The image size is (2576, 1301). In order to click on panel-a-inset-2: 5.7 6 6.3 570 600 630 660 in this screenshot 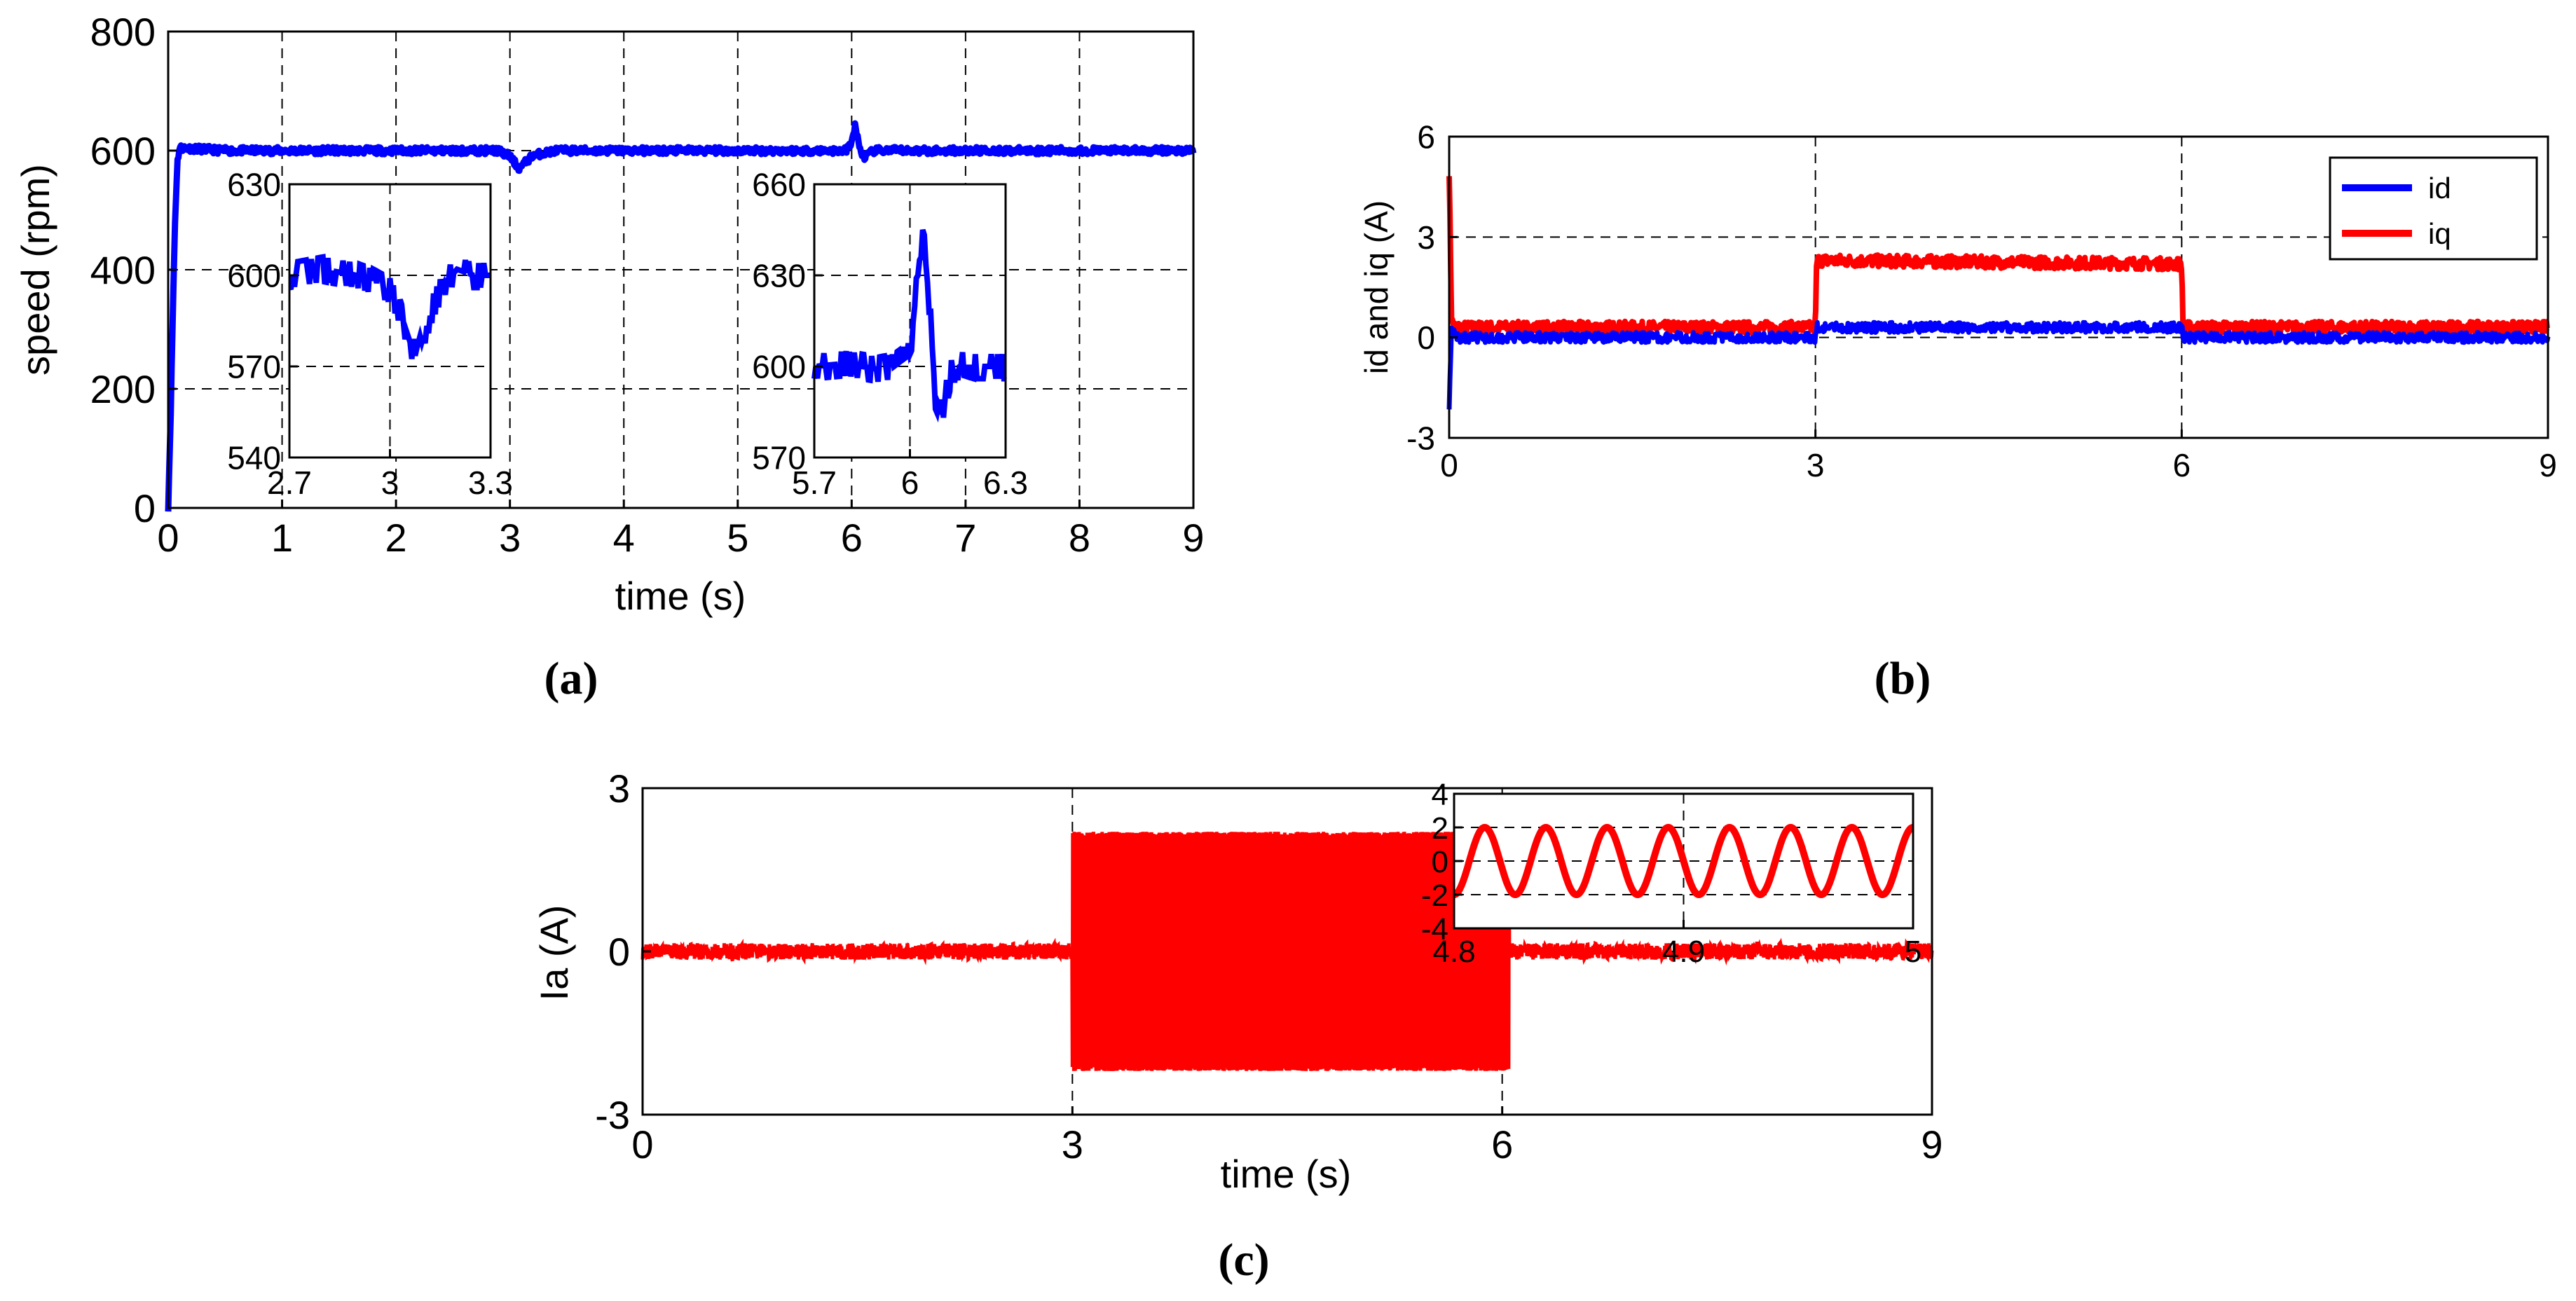, I will do `click(890, 334)`.